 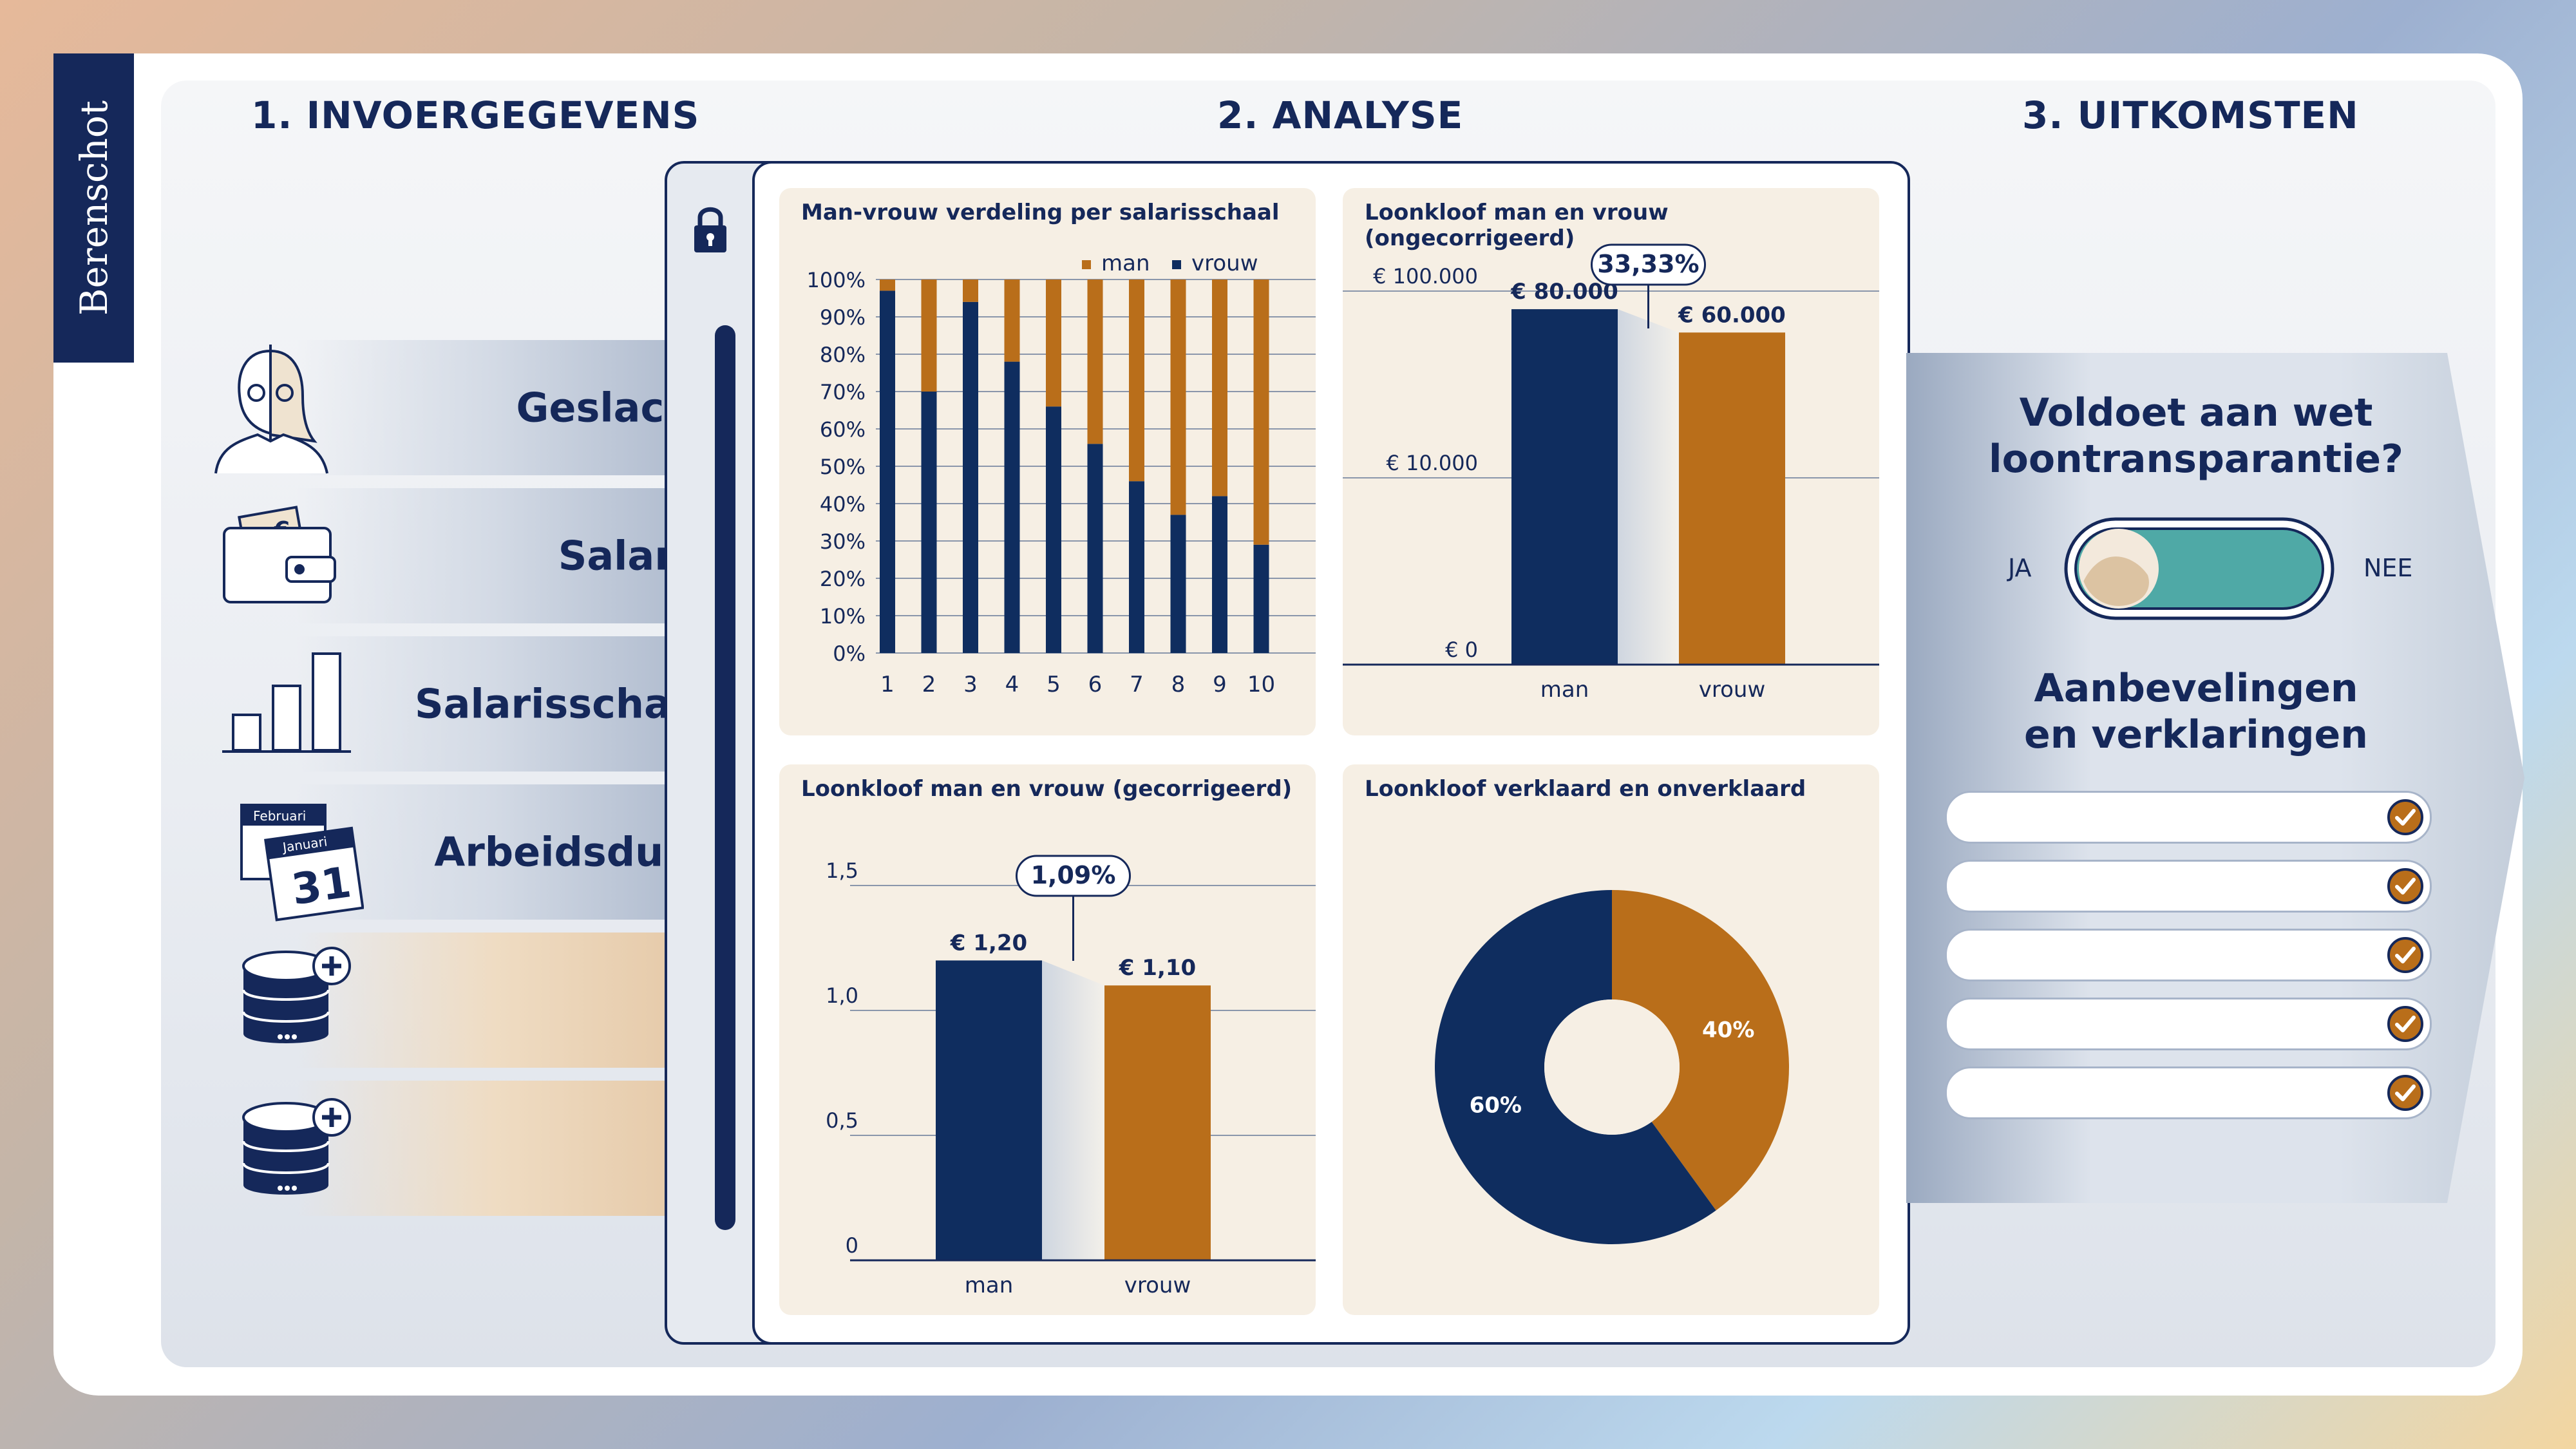 What do you see at coordinates (1649, 487) in the screenshot?
I see `gap-band` at bounding box center [1649, 487].